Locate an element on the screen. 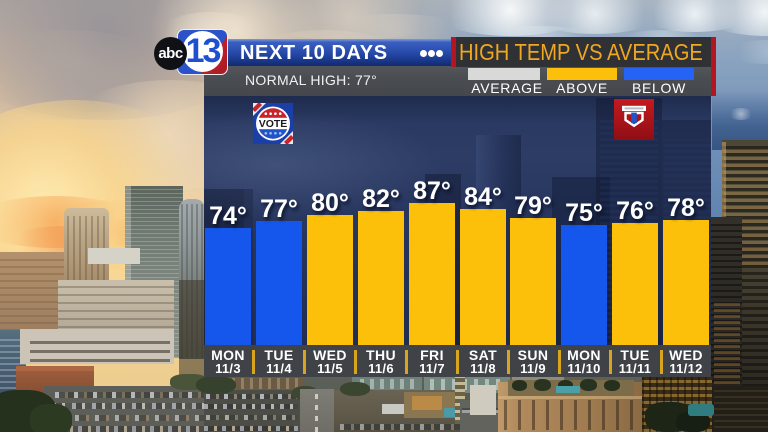 Image resolution: width=768 pixels, height=432 pixels. svg-text: VOTE is located at coordinates (273, 124).